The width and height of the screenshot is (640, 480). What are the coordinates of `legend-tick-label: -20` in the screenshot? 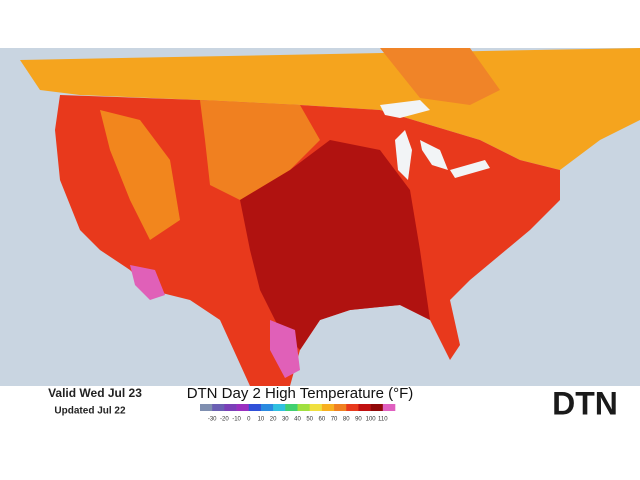 It's located at (224, 420).